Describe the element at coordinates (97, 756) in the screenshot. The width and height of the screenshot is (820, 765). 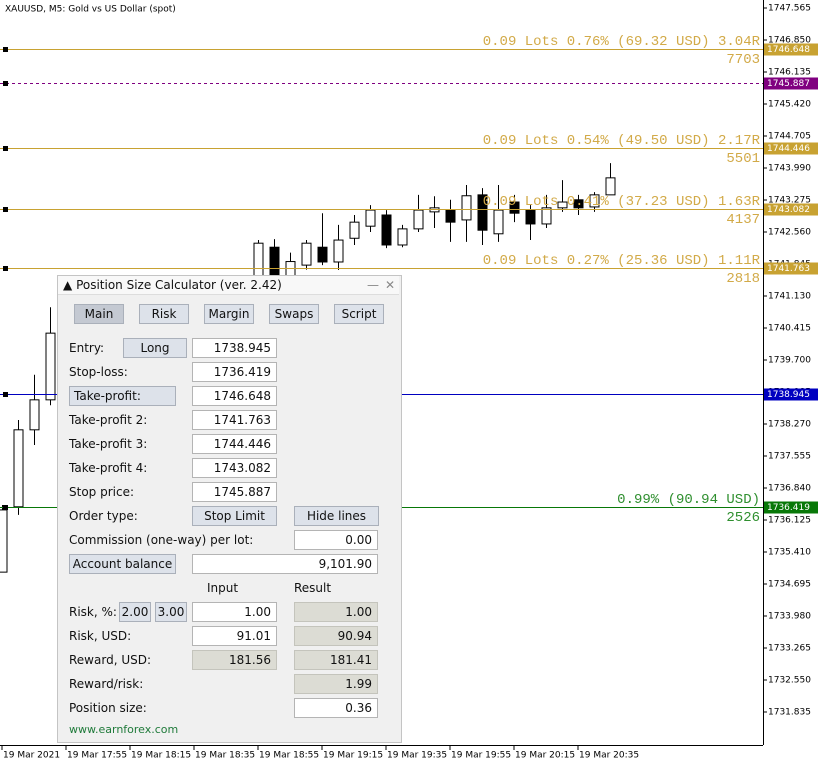
I see `time-label: 19 Mar 17:55` at that location.